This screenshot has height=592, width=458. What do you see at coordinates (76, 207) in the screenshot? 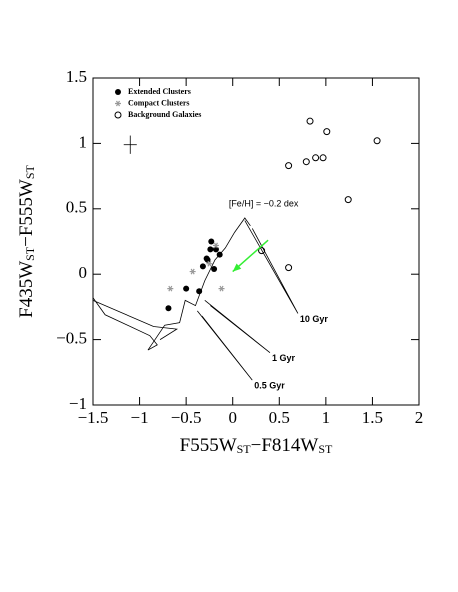
I see `y-tick-label: 0.5` at bounding box center [76, 207].